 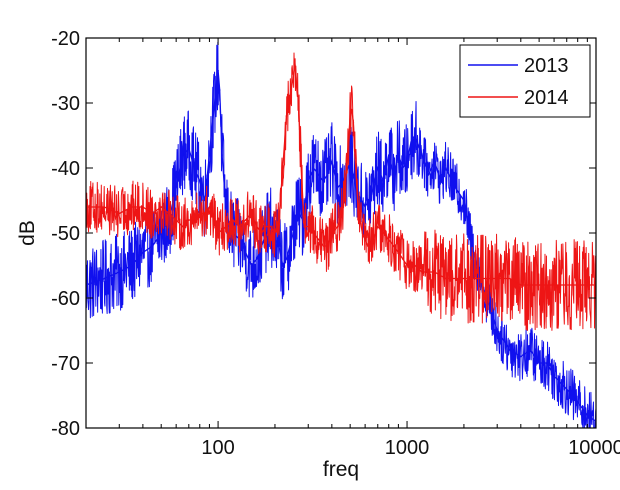 What do you see at coordinates (65, 169) in the screenshot?
I see `y-tick-label: -40` at bounding box center [65, 169].